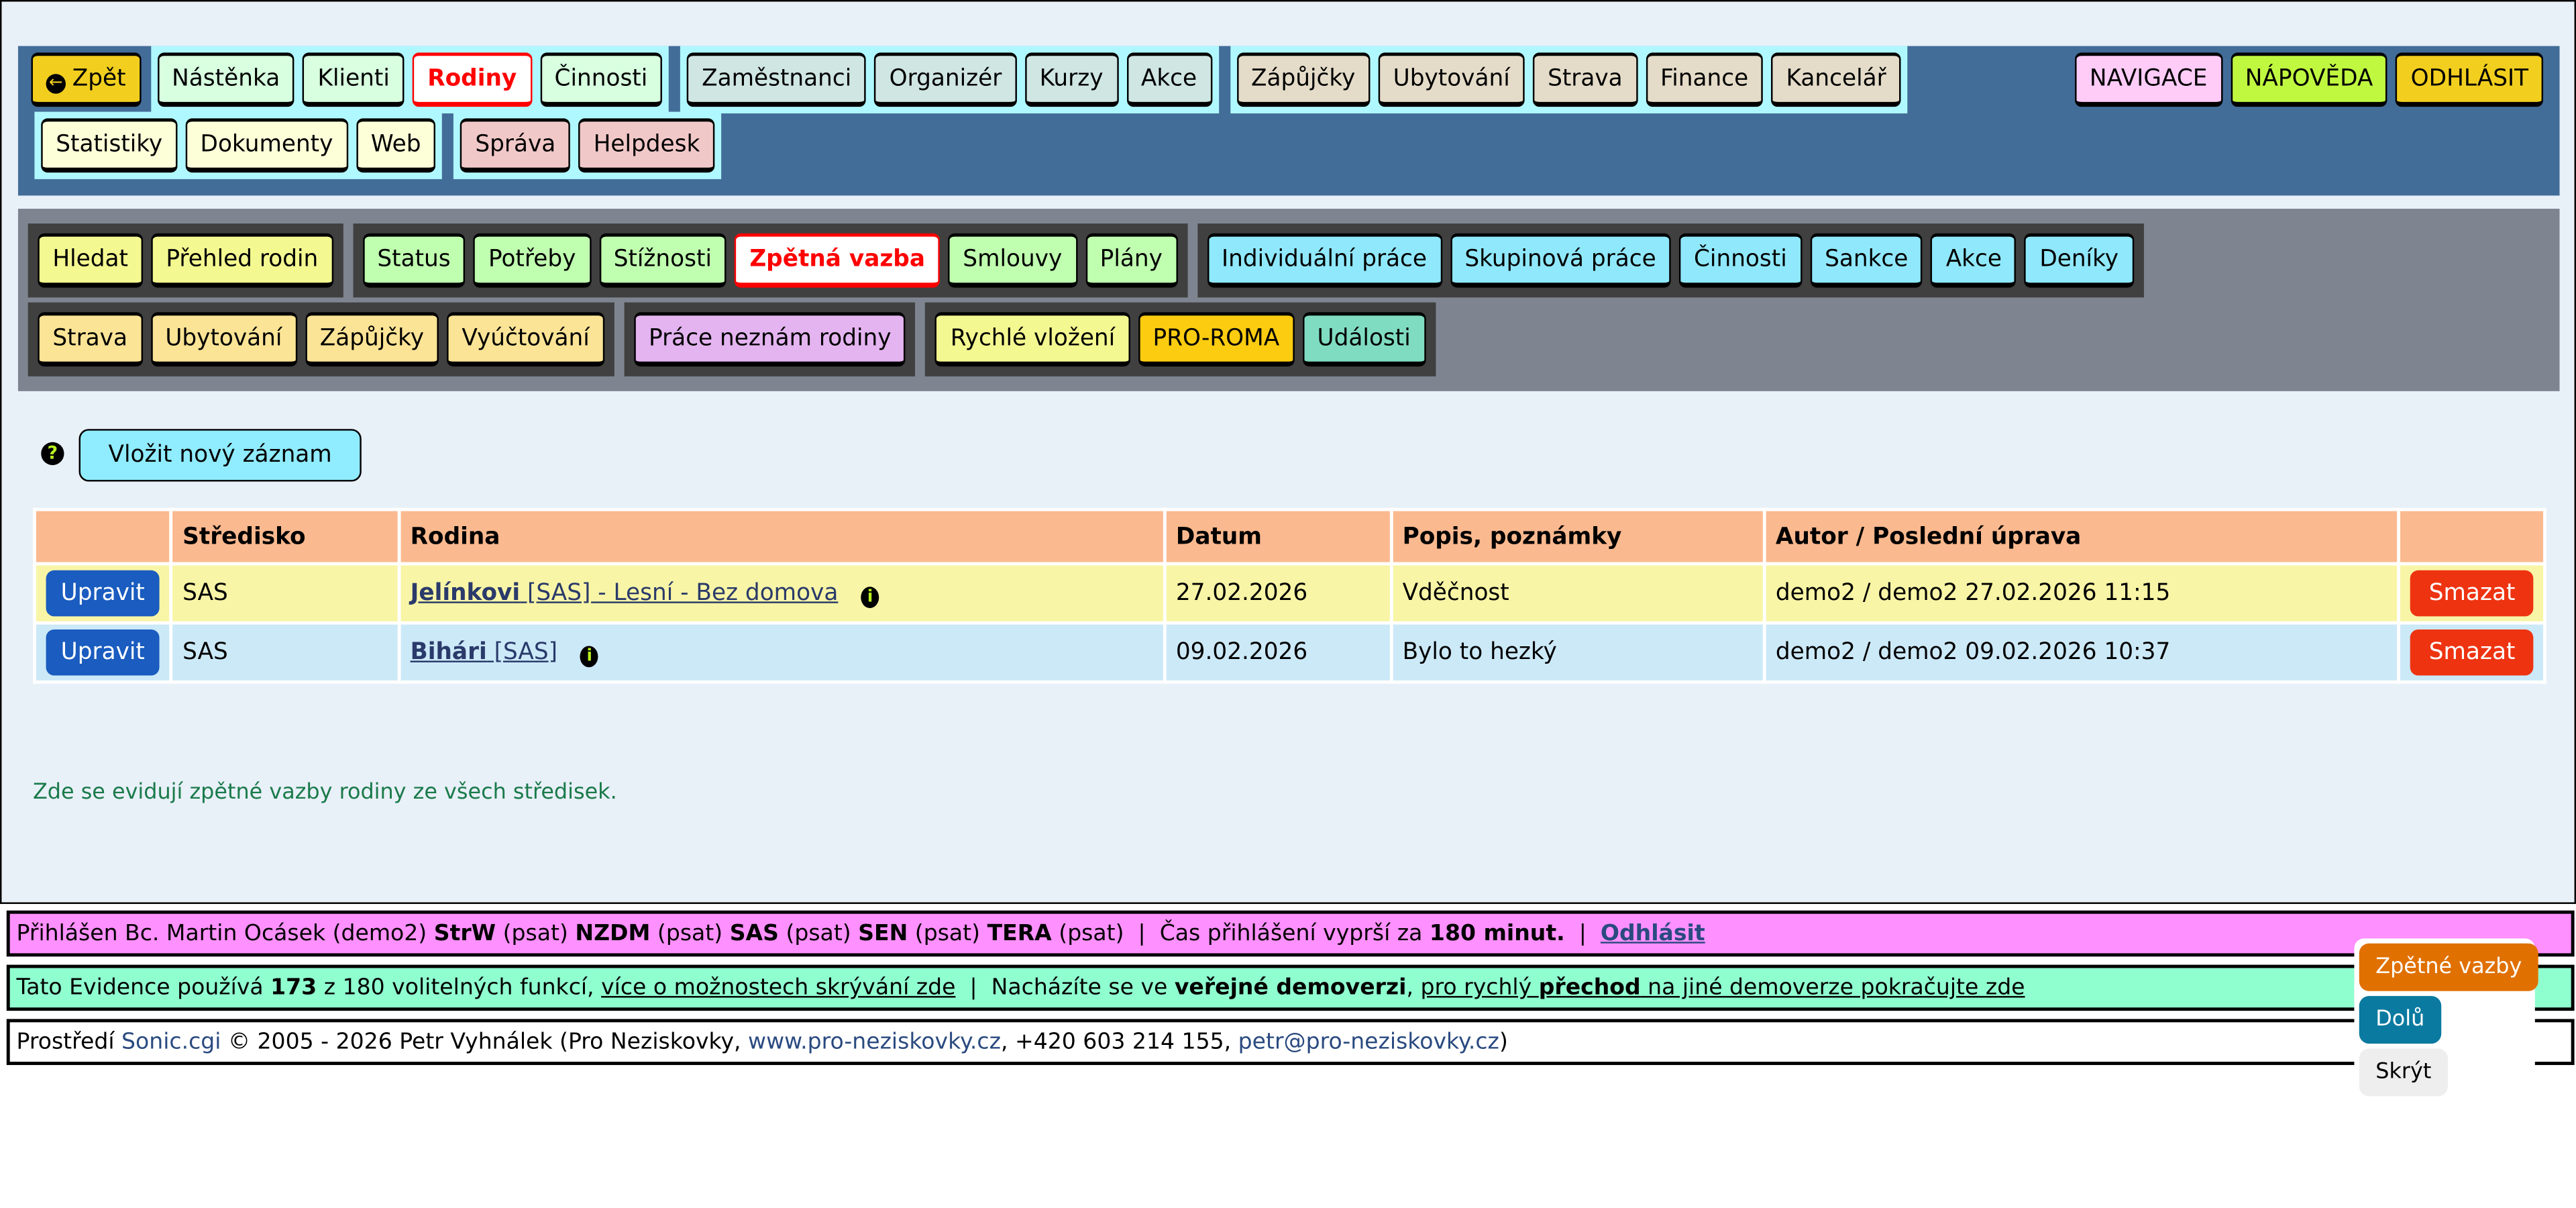 The image size is (2576, 1208). Describe the element at coordinates (662, 260) in the screenshot. I see `nav-stiznosti: Stížnosti` at that location.